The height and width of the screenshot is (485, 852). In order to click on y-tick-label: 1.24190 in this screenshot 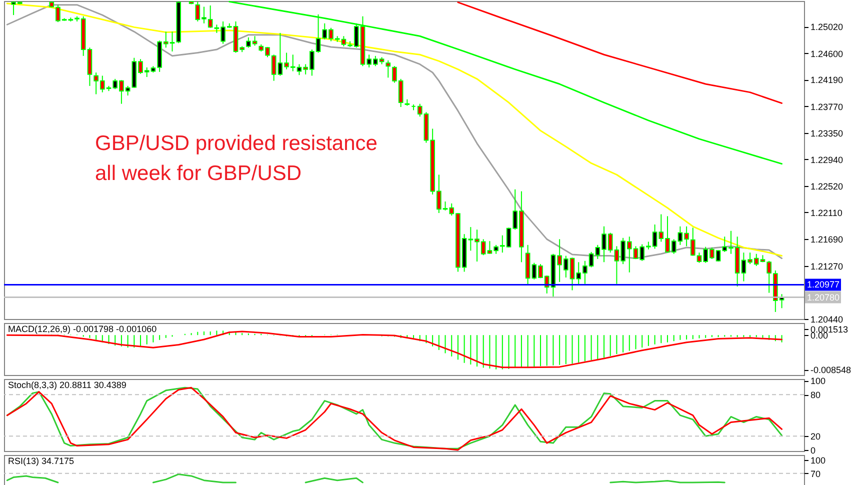, I will do `click(827, 80)`.